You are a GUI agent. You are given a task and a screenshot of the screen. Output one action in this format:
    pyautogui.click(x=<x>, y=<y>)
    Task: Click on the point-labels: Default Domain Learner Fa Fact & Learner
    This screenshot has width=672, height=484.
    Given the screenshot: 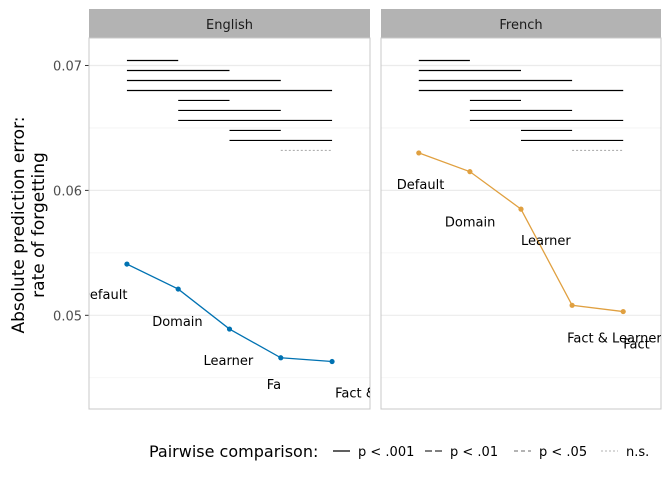 What is the action you would take?
    pyautogui.click(x=255, y=345)
    